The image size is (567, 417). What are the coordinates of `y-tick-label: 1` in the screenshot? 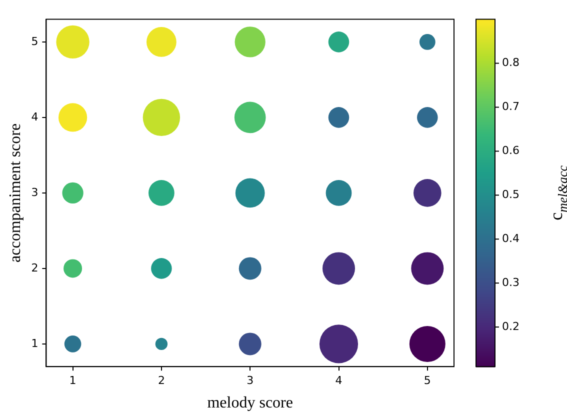 It's located at (34, 343).